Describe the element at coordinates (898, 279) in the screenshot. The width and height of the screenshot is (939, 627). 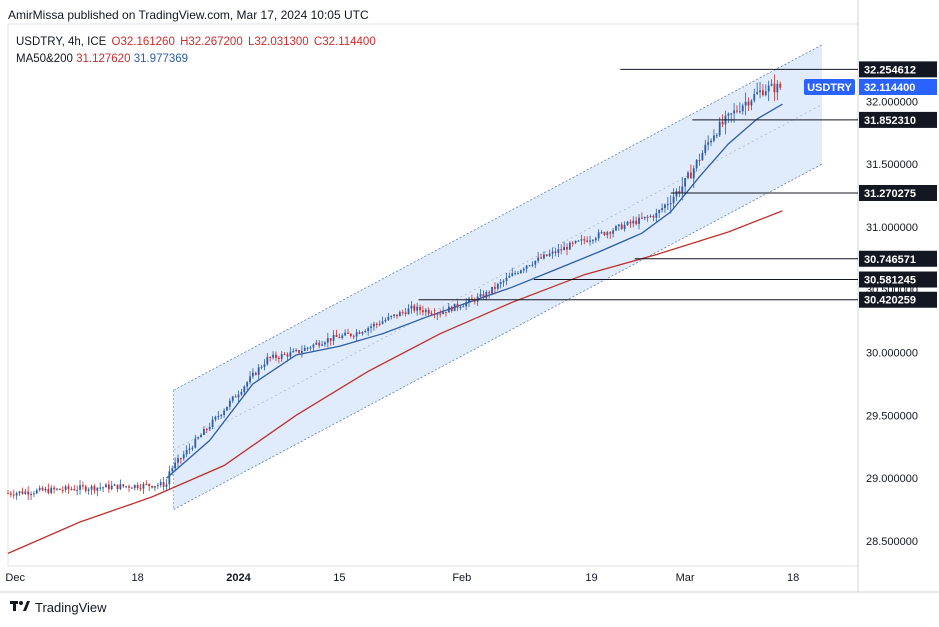
I see `level-label-tag: 30.581245` at that location.